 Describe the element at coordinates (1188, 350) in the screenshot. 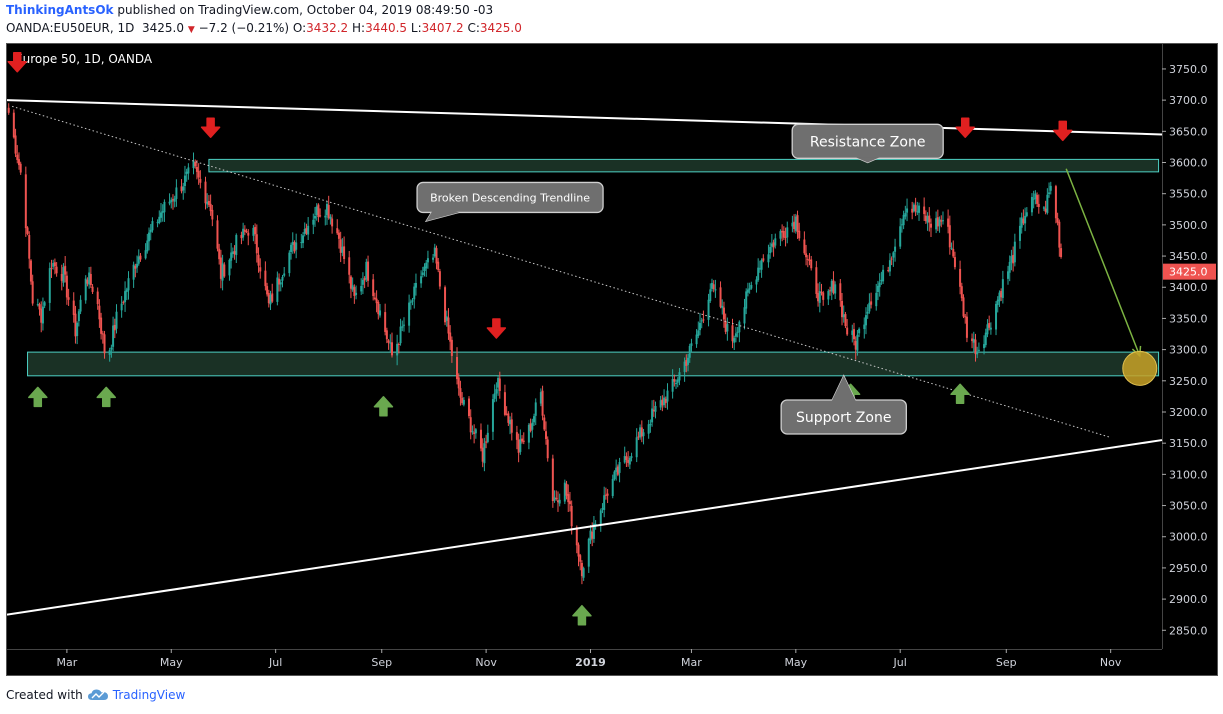

I see `y-tick-label: 3300.0` at that location.